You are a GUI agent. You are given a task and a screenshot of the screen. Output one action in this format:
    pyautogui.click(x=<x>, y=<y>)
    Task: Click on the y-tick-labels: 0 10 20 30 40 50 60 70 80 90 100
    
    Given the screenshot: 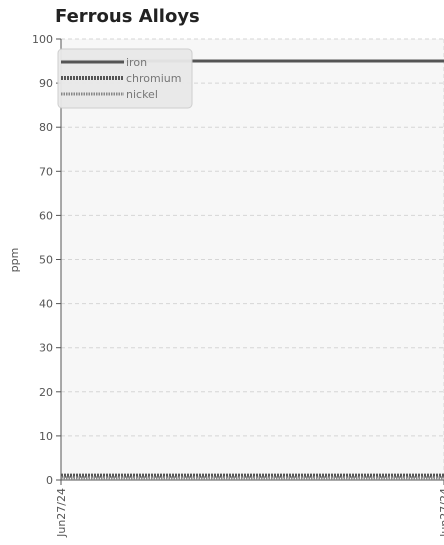 What is the action you would take?
    pyautogui.click(x=42, y=260)
    